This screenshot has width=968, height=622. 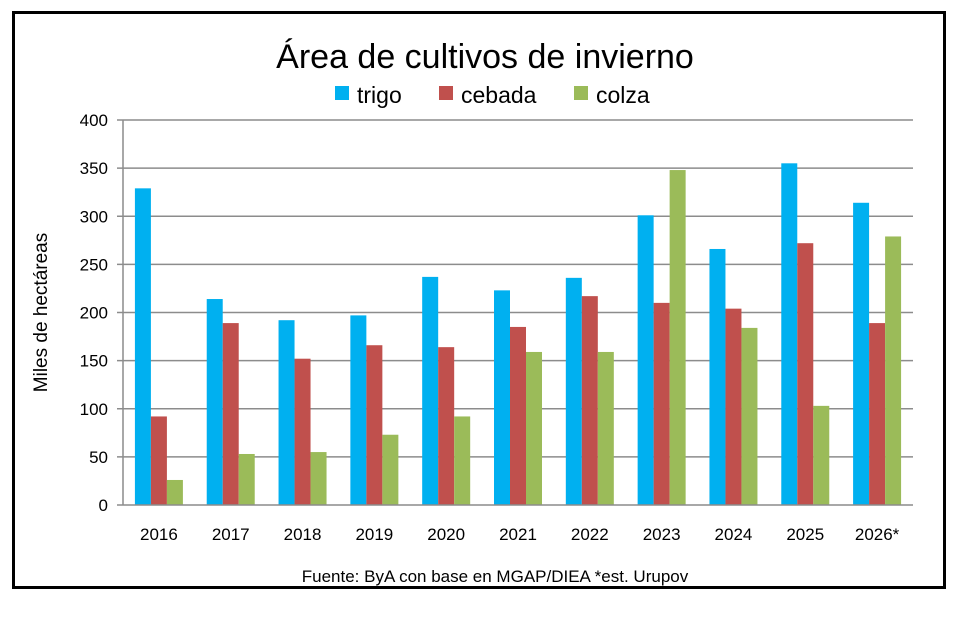 What do you see at coordinates (94, 361) in the screenshot?
I see `y-tick-label: 150` at bounding box center [94, 361].